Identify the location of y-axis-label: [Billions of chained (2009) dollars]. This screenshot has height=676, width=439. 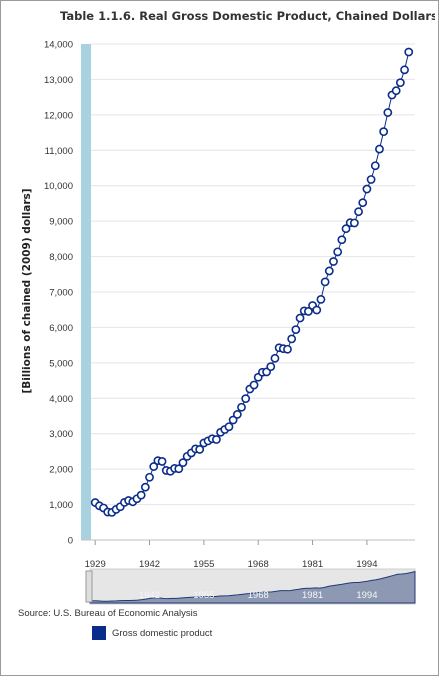
(27, 290).